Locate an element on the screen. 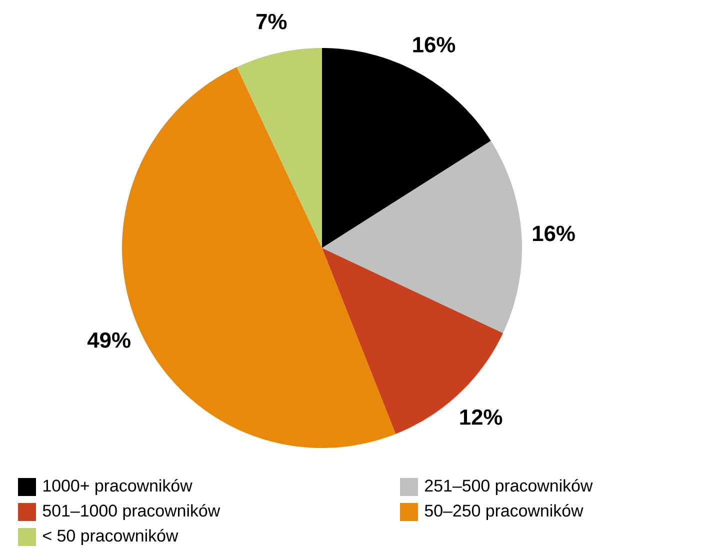 The height and width of the screenshot is (549, 707). legend-label: 50–250 pracowników is located at coordinates (504, 512).